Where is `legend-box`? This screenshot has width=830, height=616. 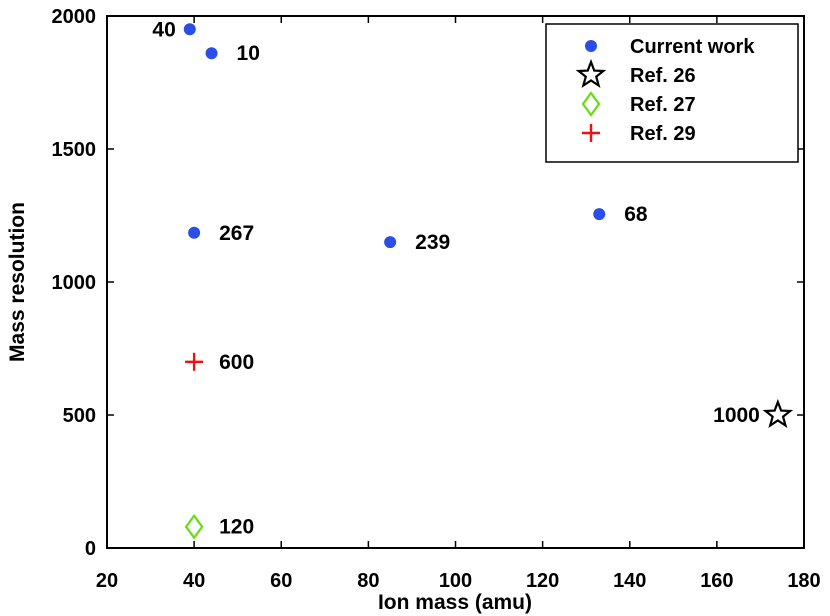
legend-box is located at coordinates (672, 93).